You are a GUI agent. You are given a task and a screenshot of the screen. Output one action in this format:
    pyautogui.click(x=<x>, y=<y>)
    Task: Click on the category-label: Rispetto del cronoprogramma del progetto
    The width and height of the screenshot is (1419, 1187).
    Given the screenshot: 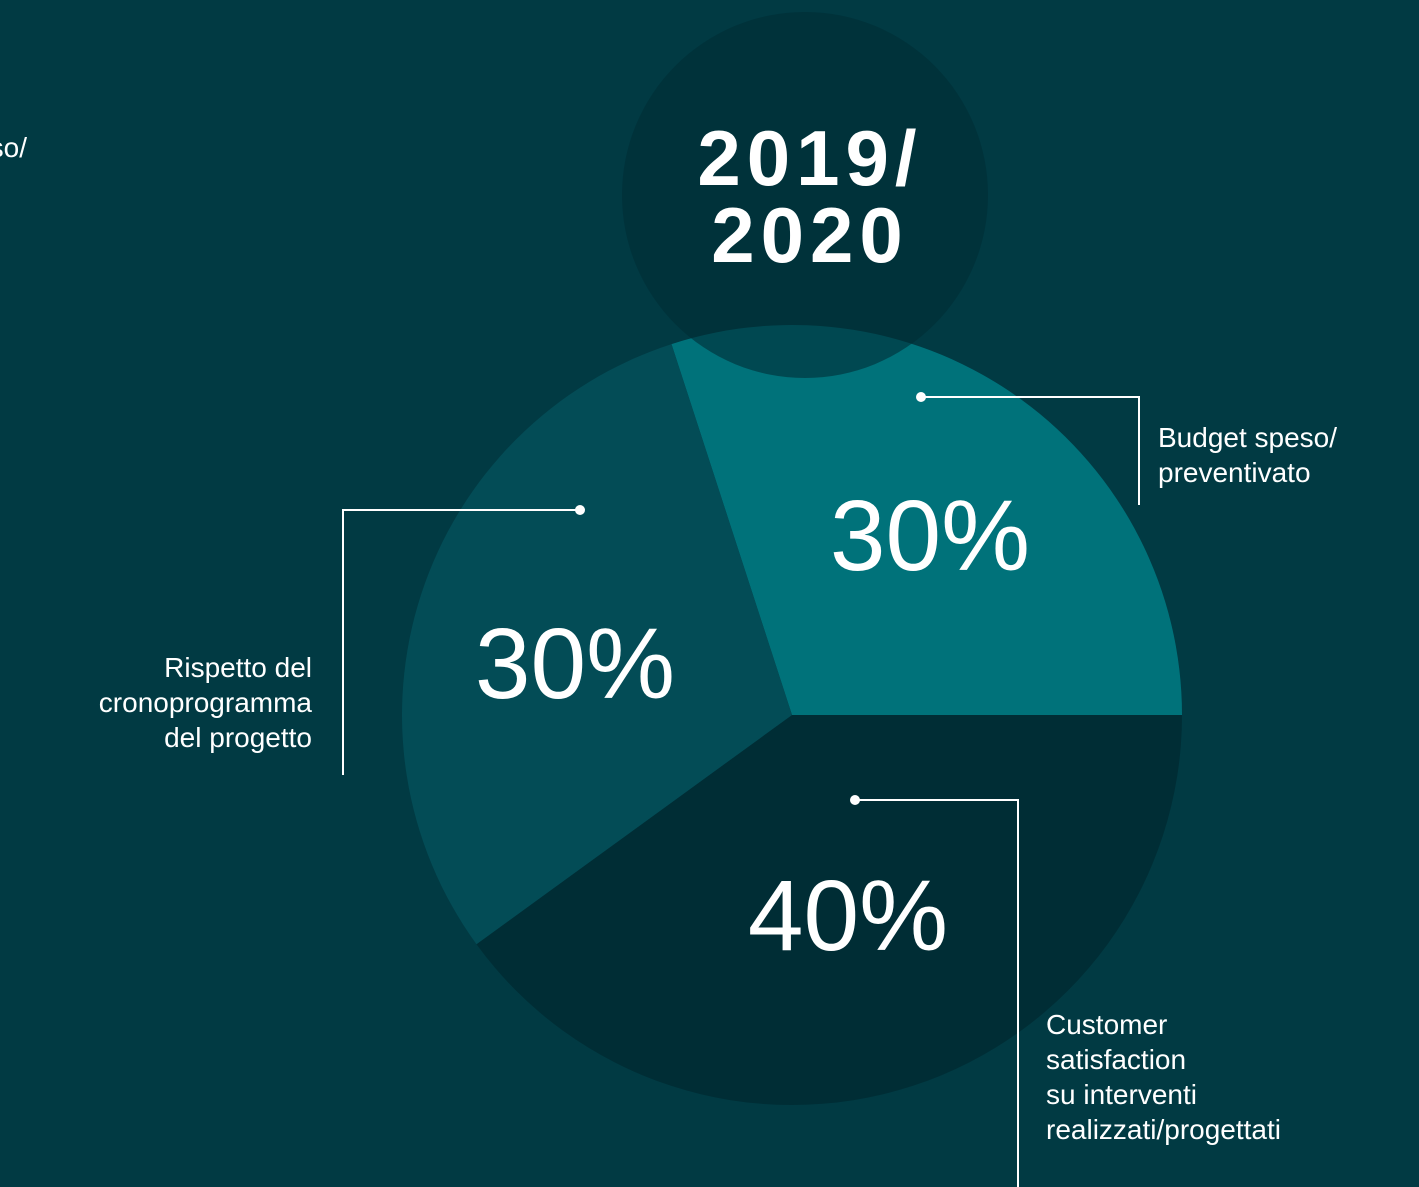 What is the action you would take?
    pyautogui.click(x=206, y=702)
    